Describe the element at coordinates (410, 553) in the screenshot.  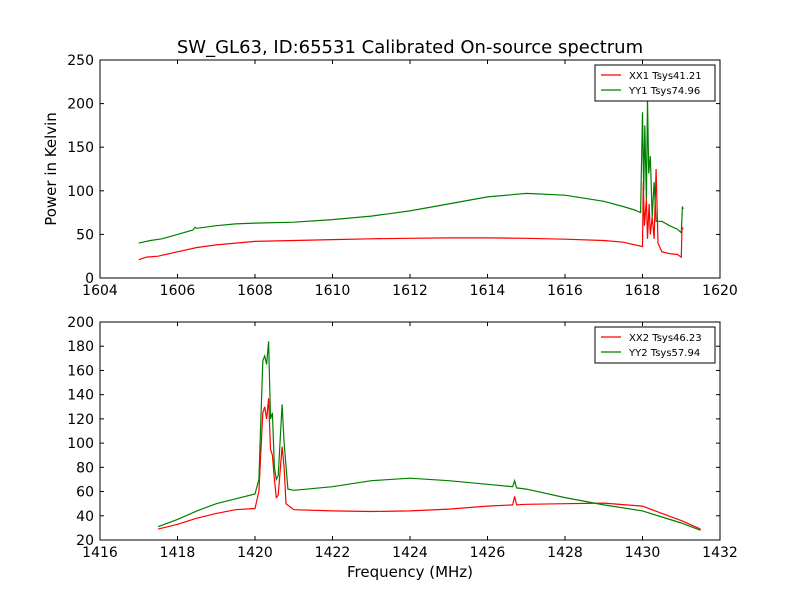
I see `x-tick-label: 1424` at that location.